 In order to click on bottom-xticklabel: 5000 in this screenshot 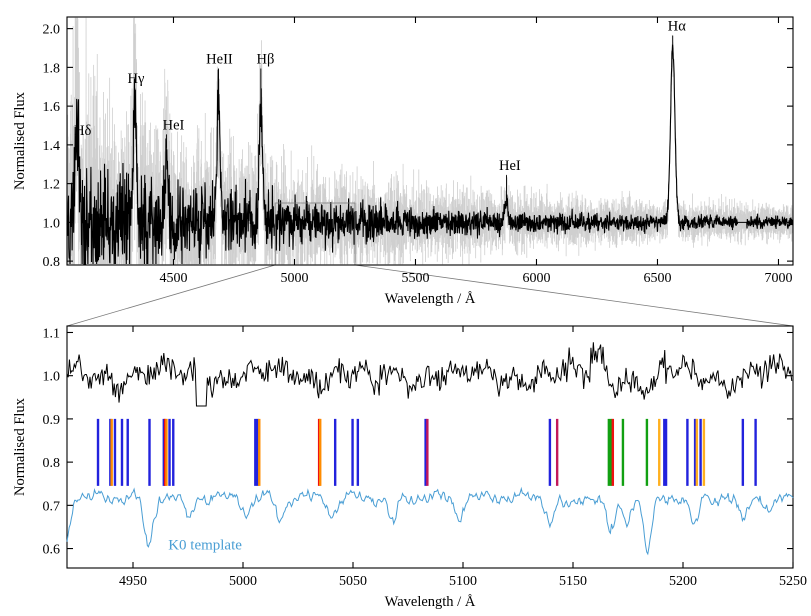, I will do `click(243, 581)`.